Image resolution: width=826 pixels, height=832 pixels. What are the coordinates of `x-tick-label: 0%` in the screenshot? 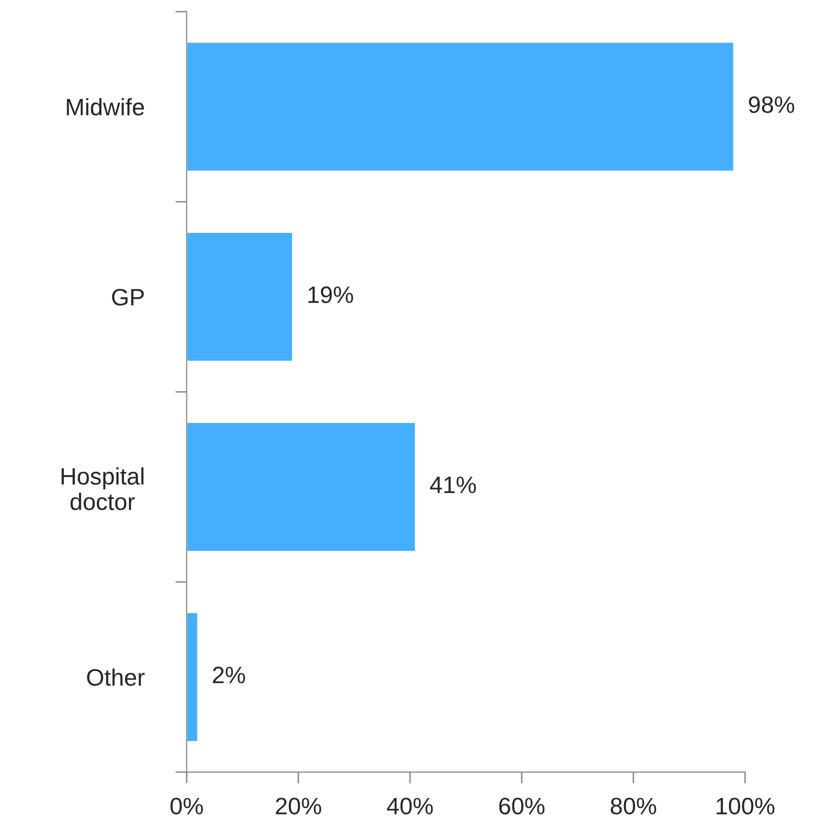 It's located at (186, 806).